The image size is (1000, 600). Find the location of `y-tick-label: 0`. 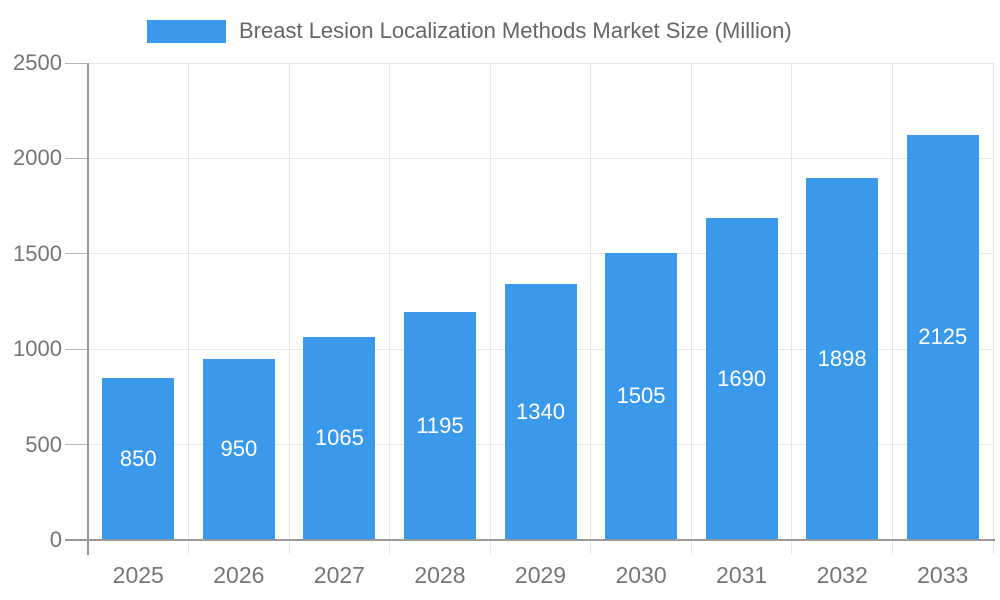

y-tick-label: 0 is located at coordinates (55, 539).